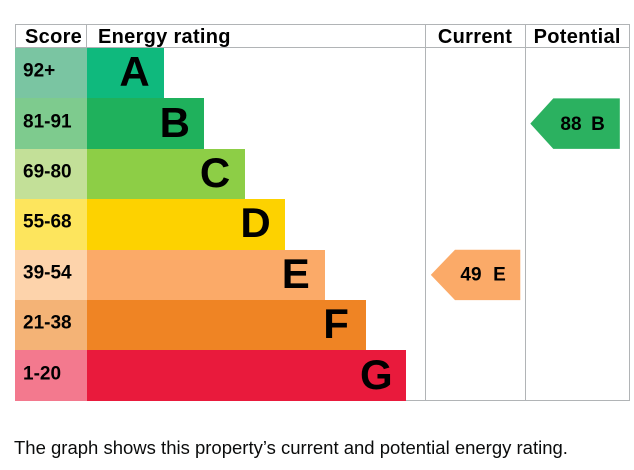  What do you see at coordinates (499, 275) in the screenshot?
I see `svg-text: E` at bounding box center [499, 275].